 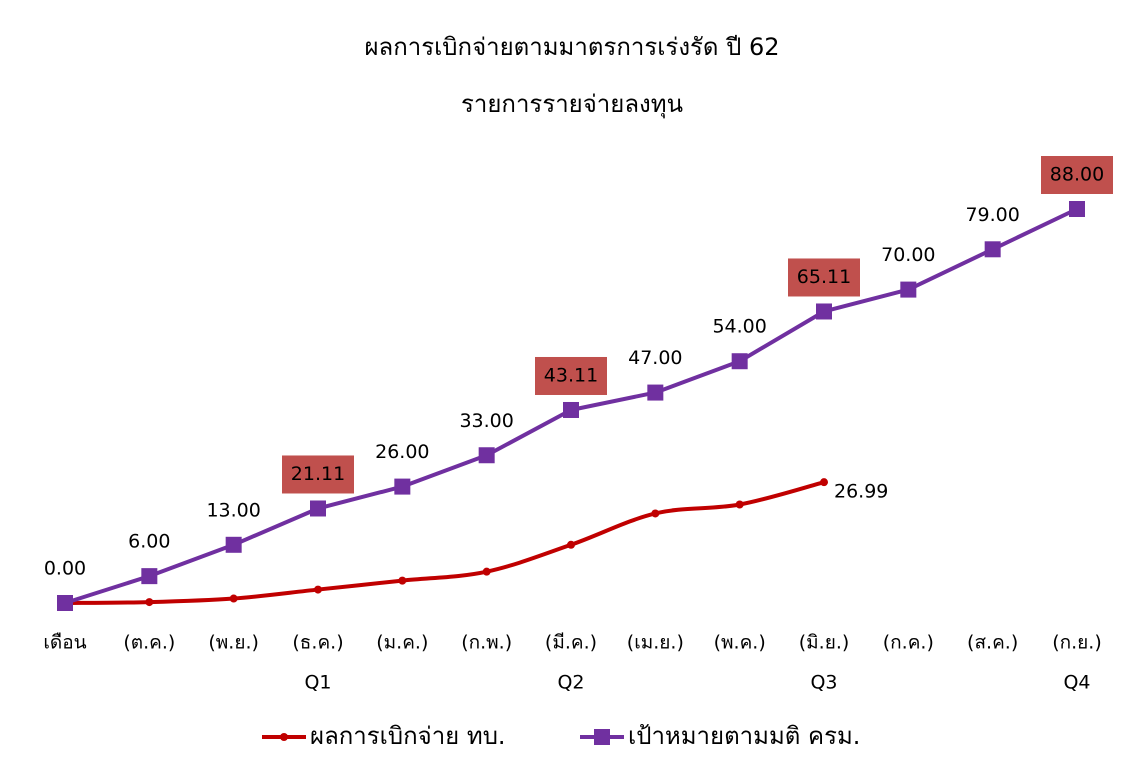 What do you see at coordinates (908, 643) in the screenshot?
I see `x-tick-label: (ก.ค.)` at bounding box center [908, 643].